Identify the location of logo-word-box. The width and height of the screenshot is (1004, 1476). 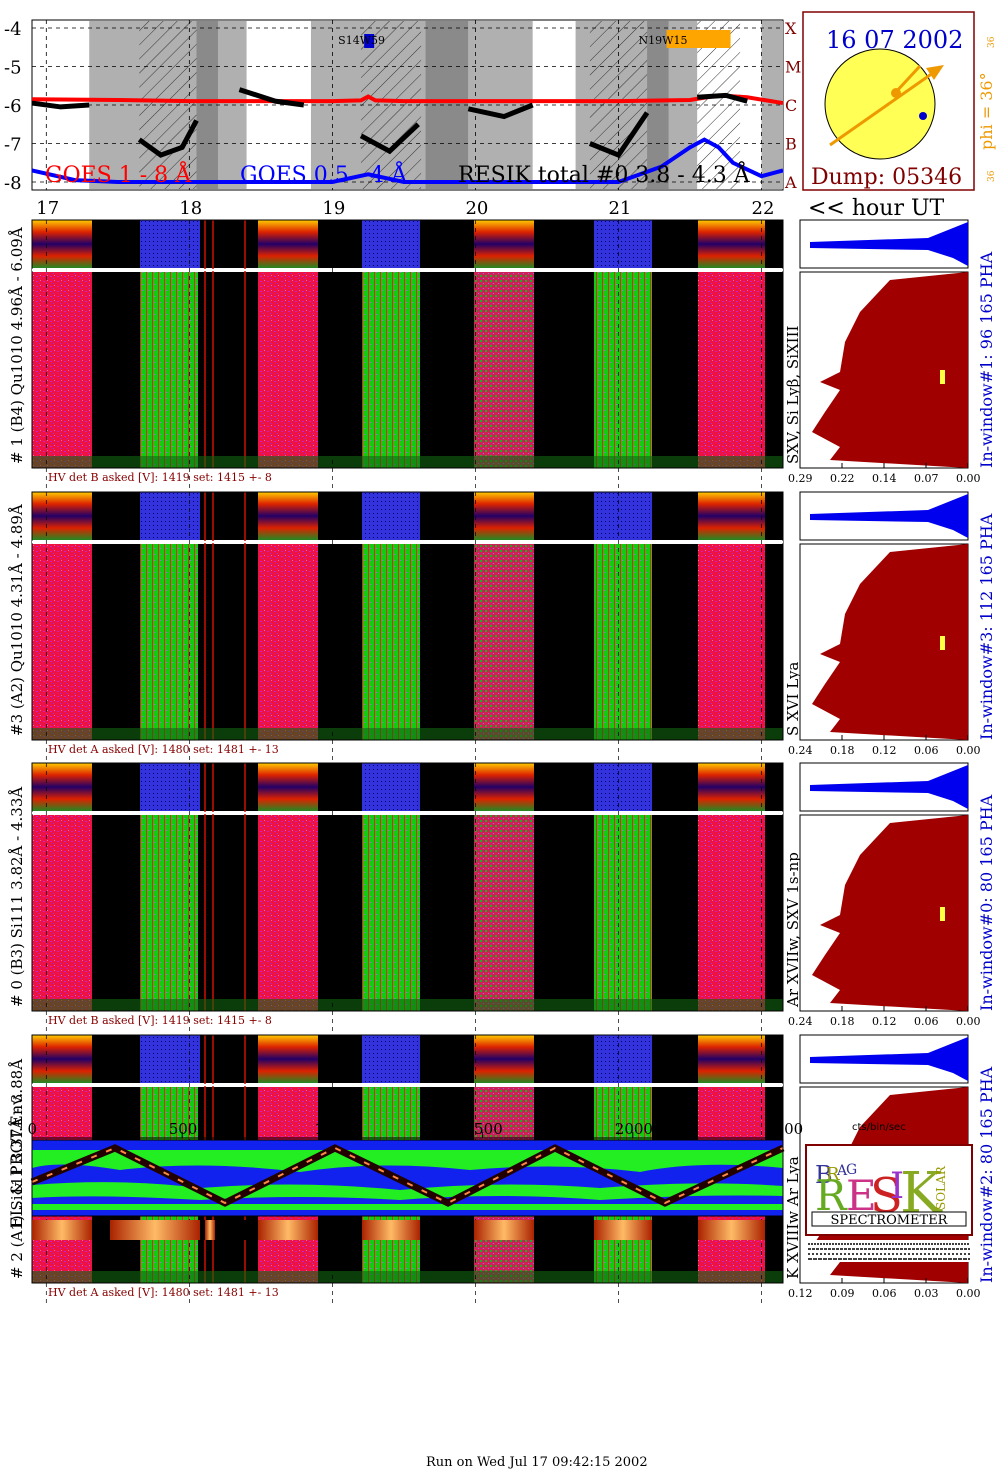
(889, 1219).